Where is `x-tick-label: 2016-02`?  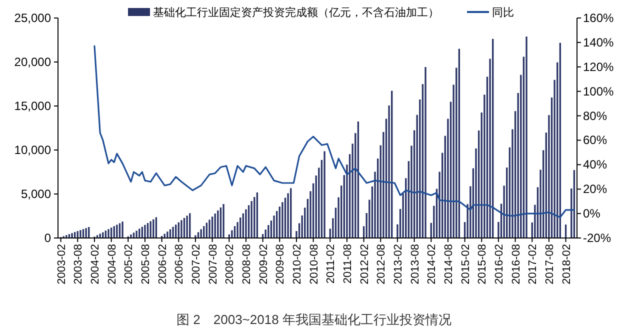 x-tick-label: 2016-02 is located at coordinates (499, 264).